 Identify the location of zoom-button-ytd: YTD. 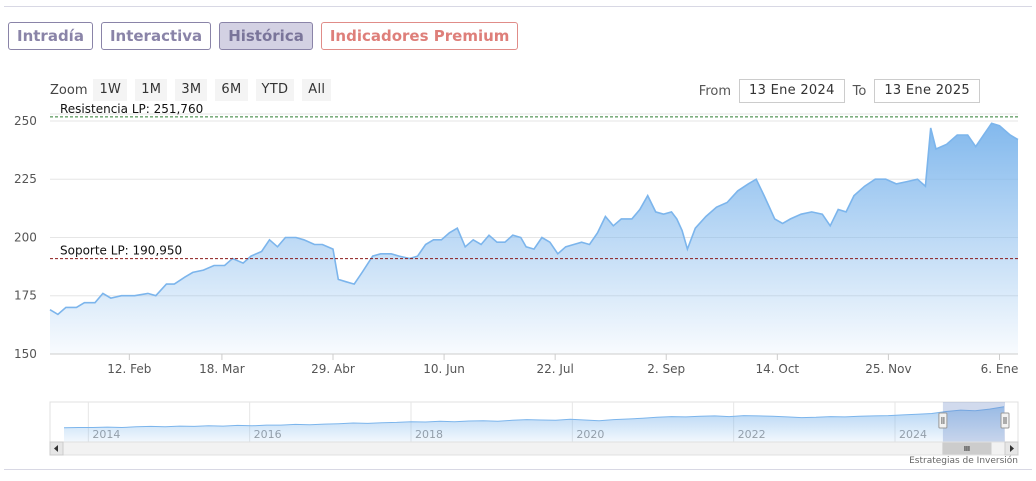
(275, 90).